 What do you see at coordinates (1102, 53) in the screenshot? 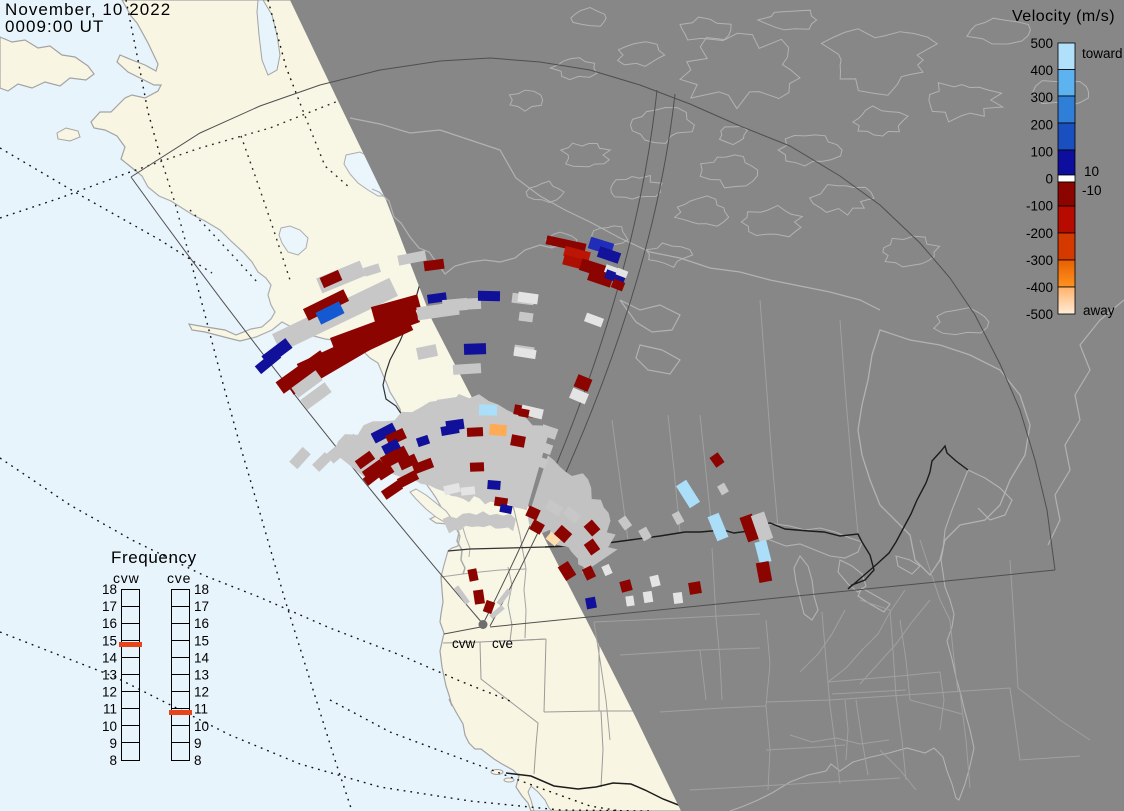
I see `svg-text: toward` at bounding box center [1102, 53].